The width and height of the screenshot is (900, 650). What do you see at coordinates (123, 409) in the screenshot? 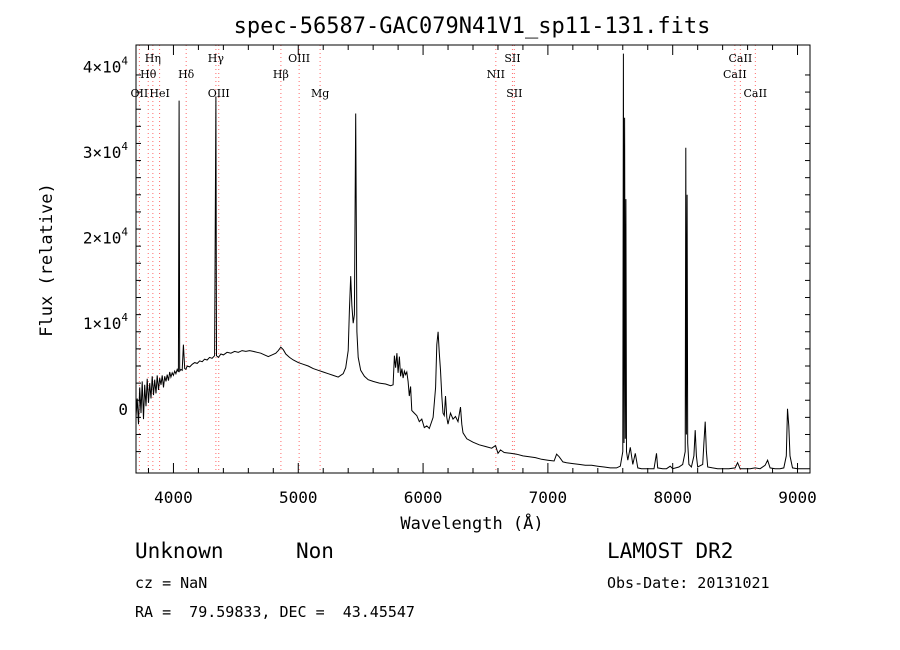
I see `y-tick-label: 0` at bounding box center [123, 409].